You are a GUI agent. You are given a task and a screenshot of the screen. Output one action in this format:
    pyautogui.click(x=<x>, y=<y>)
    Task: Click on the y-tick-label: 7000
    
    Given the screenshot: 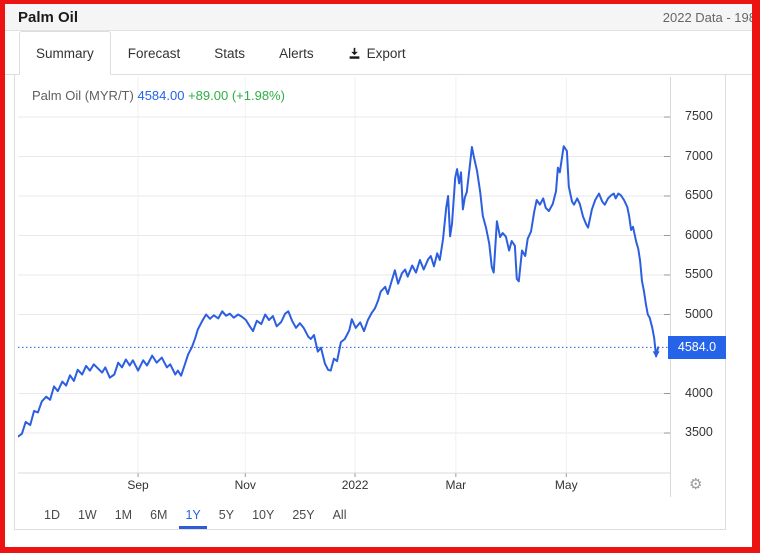 What is the action you would take?
    pyautogui.click(x=699, y=155)
    